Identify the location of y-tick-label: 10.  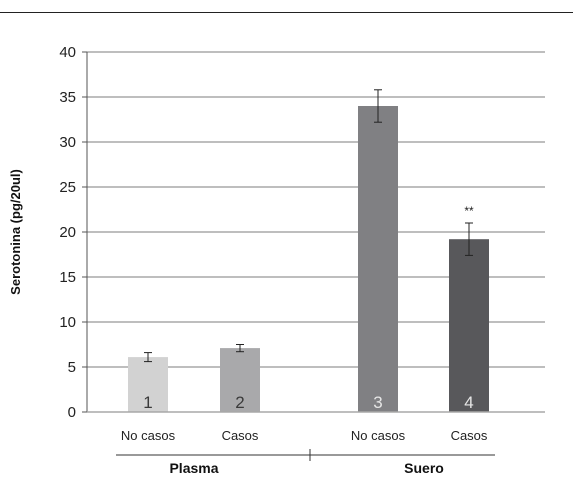
(67, 322).